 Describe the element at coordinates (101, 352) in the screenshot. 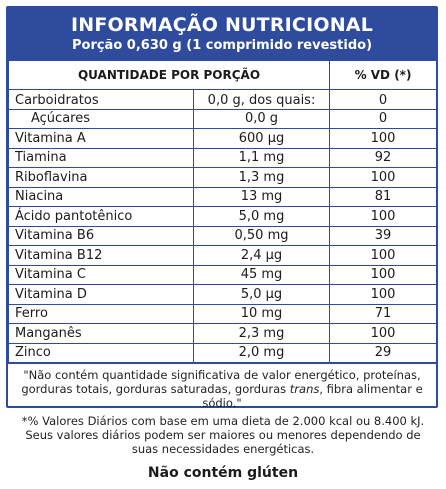

I see `nutrient-name: Zinco` at that location.